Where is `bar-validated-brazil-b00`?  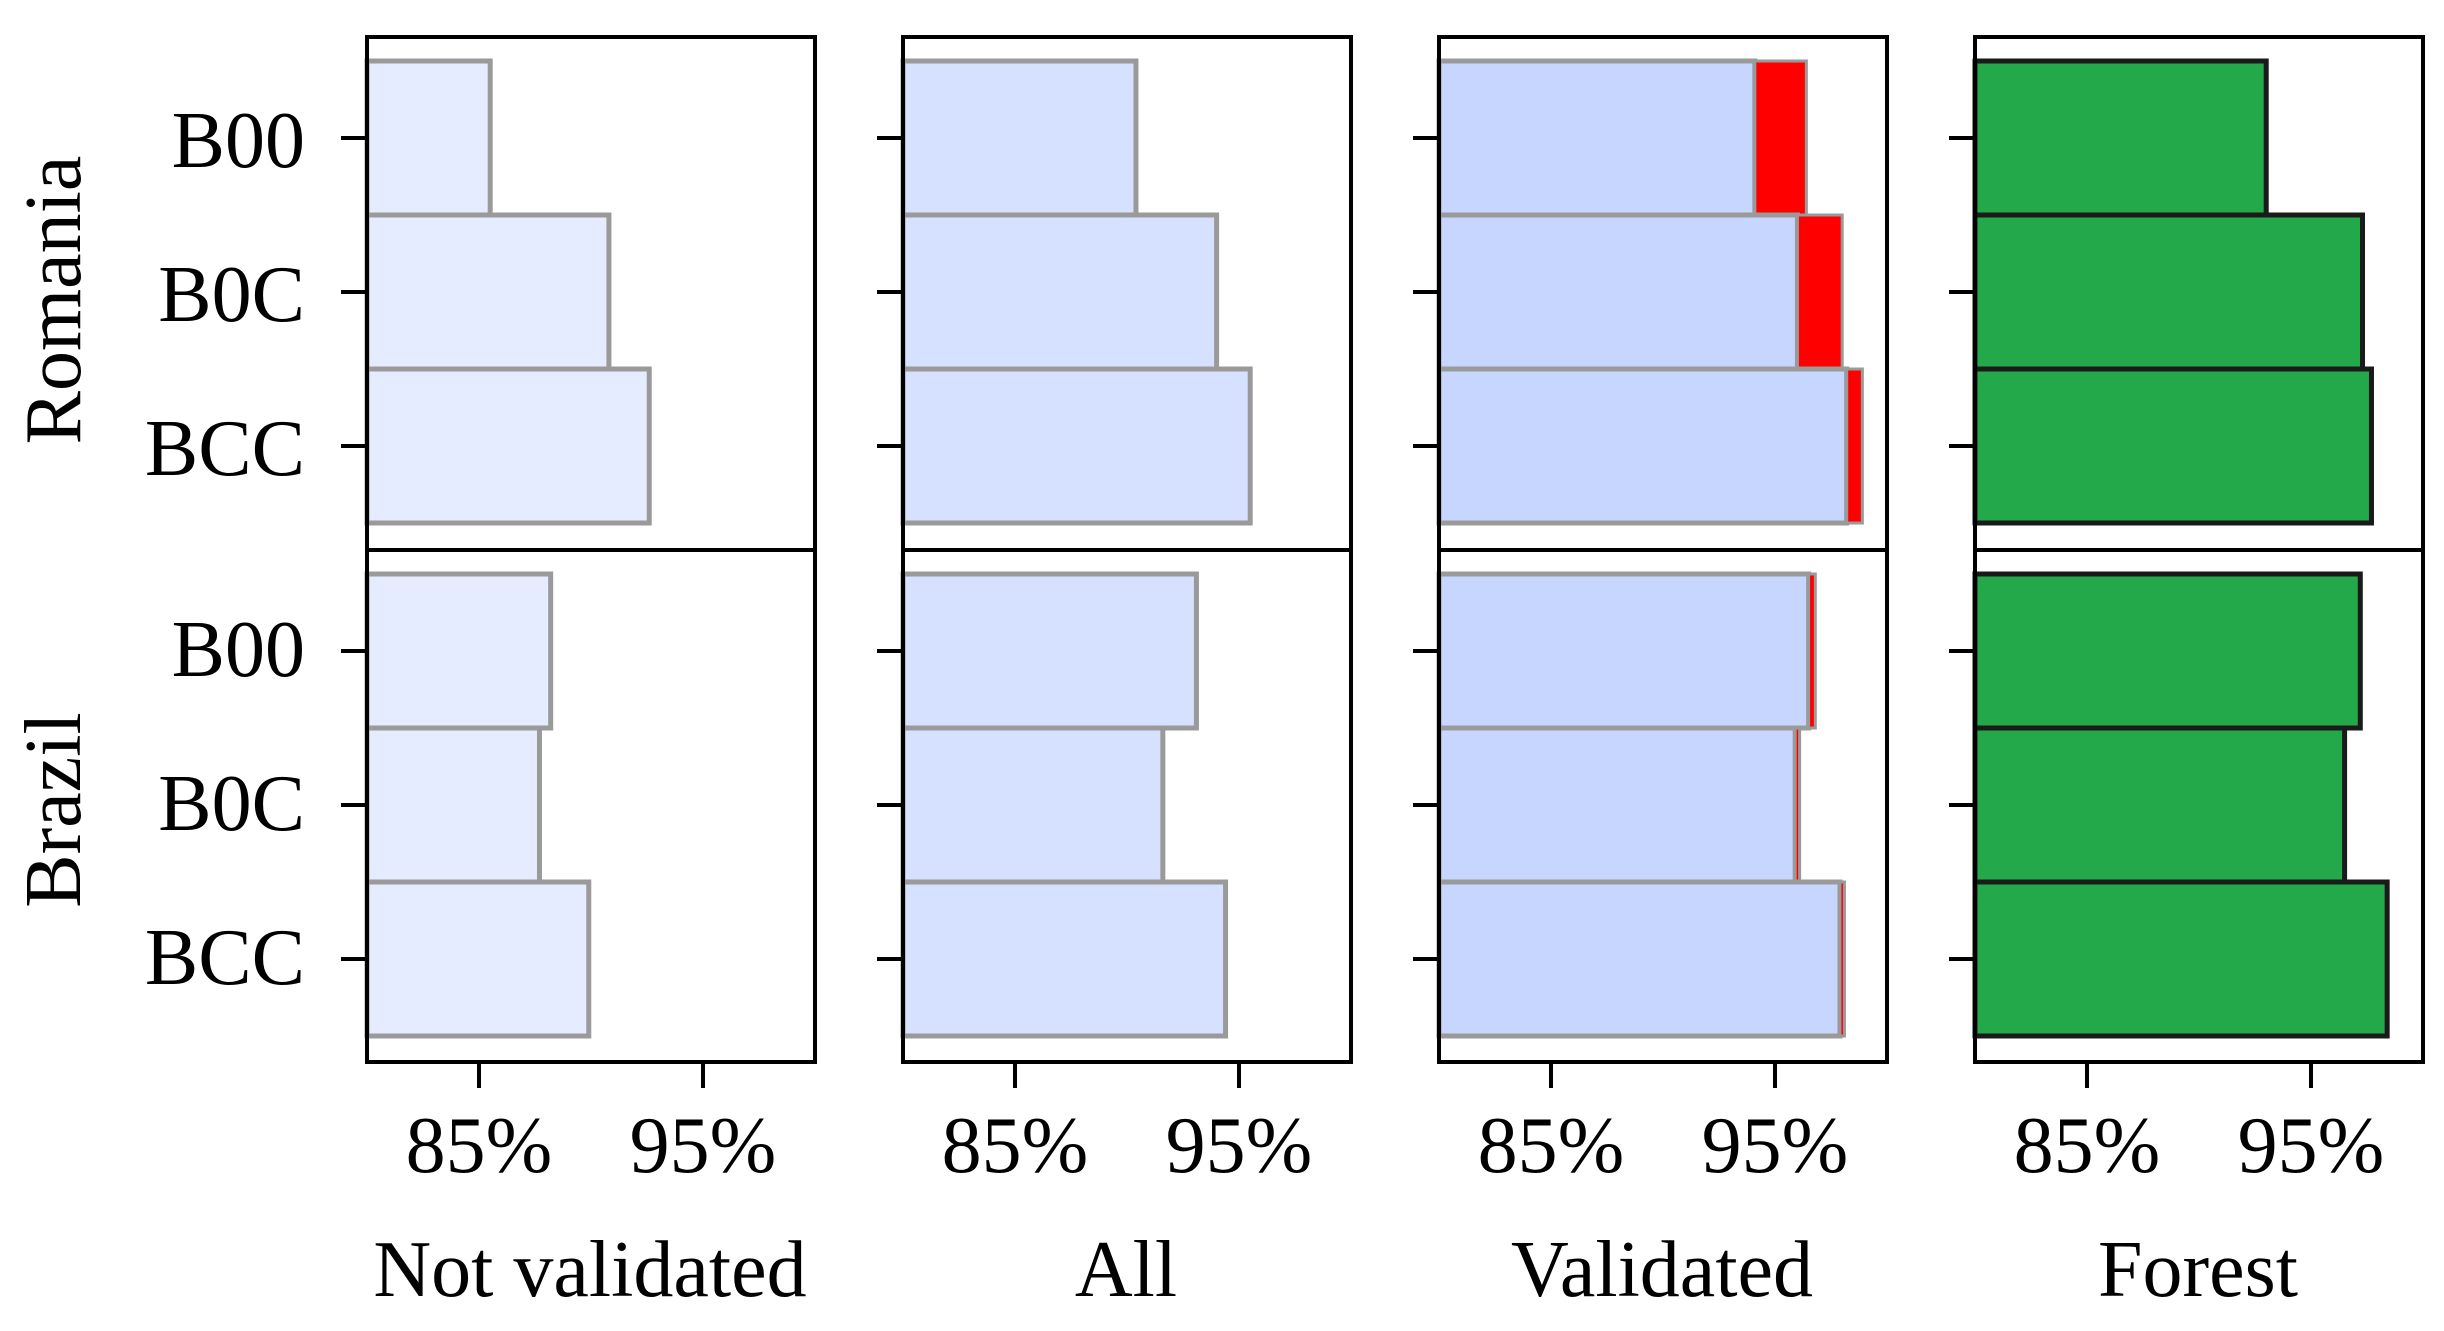
bar-validated-brazil-b00 is located at coordinates (1624, 651).